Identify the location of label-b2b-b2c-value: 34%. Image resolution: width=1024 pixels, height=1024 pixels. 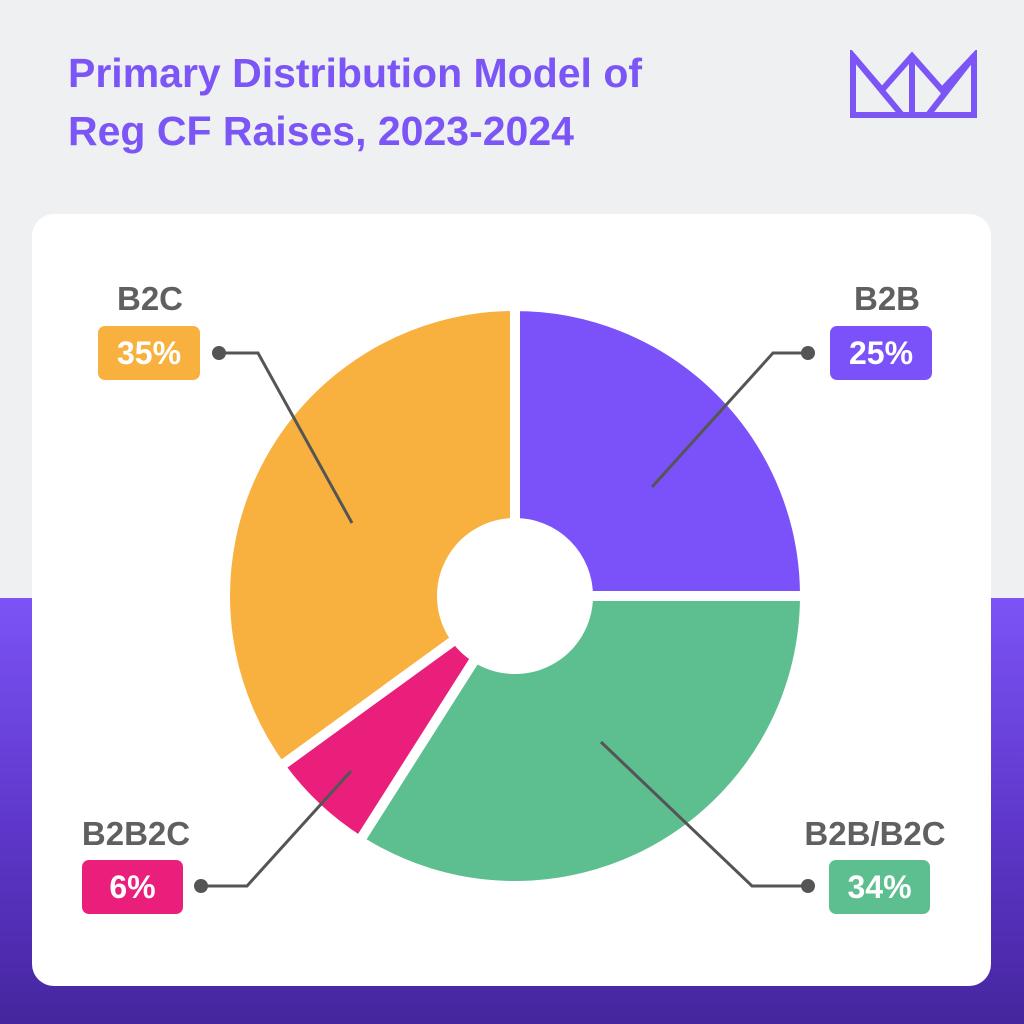
(879, 887).